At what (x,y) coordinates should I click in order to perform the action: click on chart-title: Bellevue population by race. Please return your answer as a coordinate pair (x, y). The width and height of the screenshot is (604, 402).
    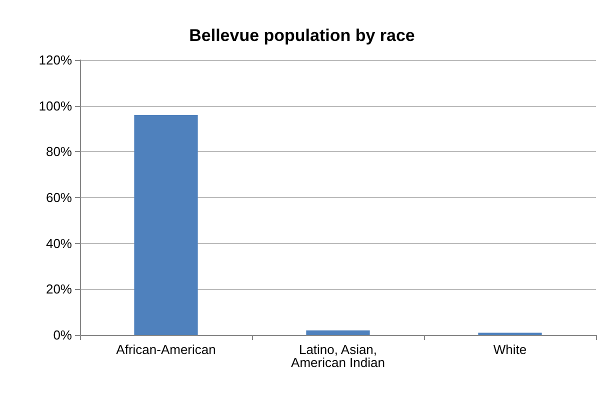
    Looking at the image, I should click on (302, 35).